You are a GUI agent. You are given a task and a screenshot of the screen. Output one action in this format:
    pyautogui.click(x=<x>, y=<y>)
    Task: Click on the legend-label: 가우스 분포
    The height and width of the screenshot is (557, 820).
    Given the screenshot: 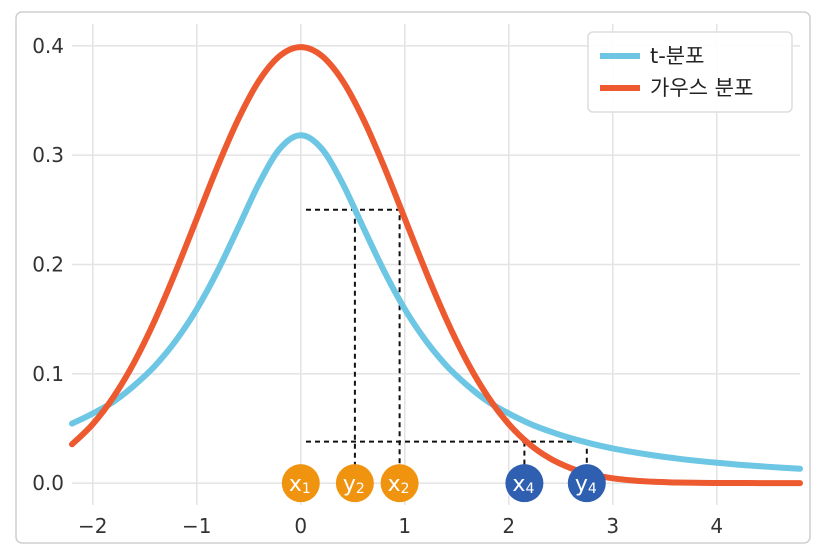 What is the action you would take?
    pyautogui.click(x=701, y=88)
    